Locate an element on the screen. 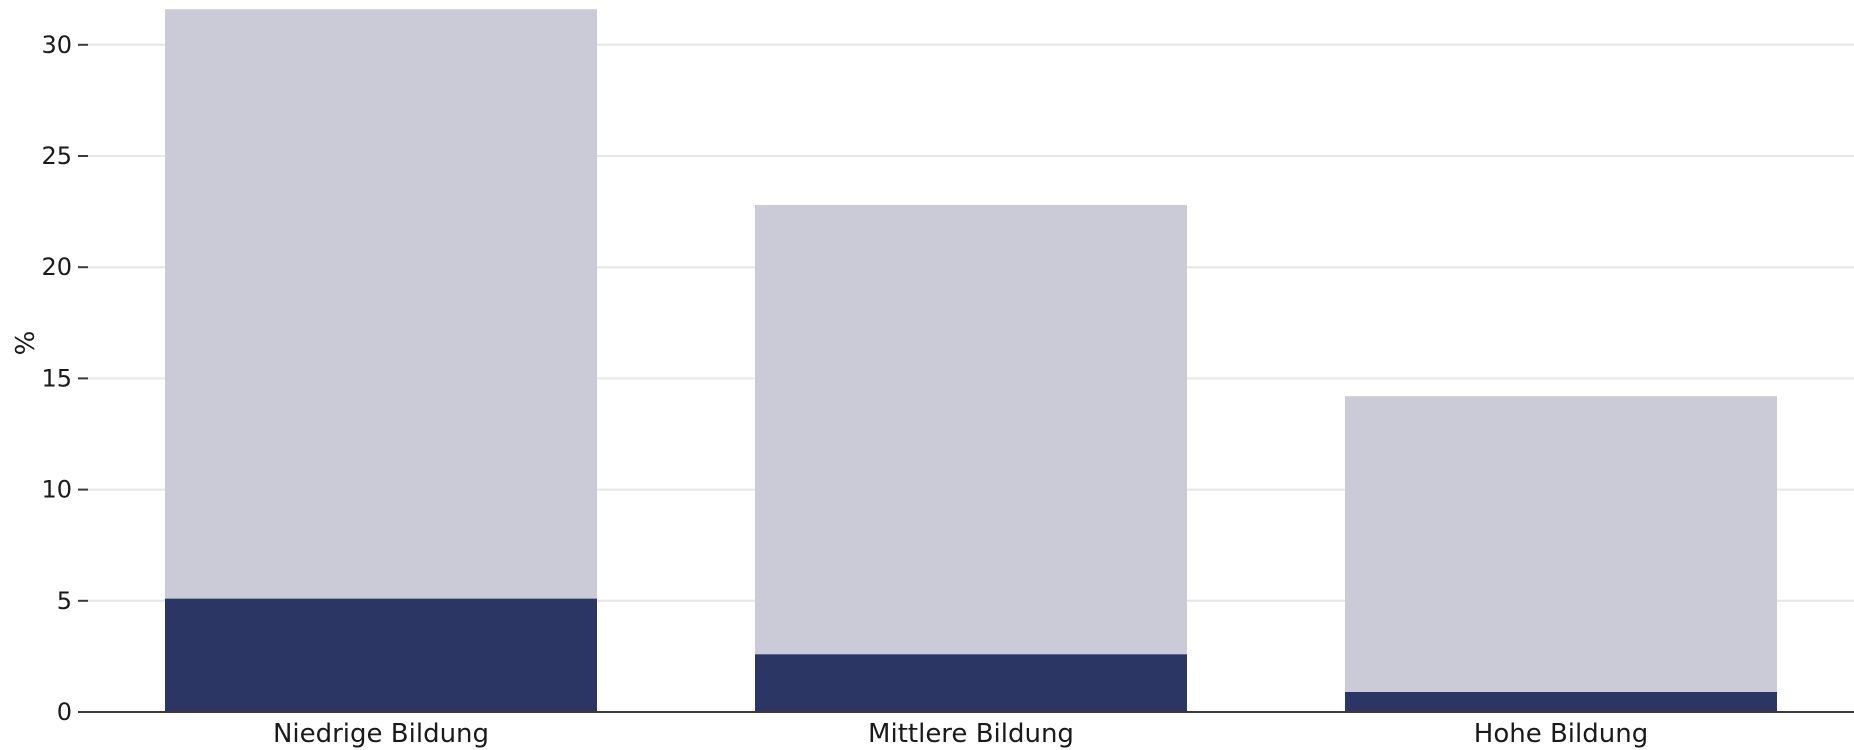 Image resolution: width=1854 pixels, height=750 pixels. y-tick-label-30: 30 is located at coordinates (56, 45).